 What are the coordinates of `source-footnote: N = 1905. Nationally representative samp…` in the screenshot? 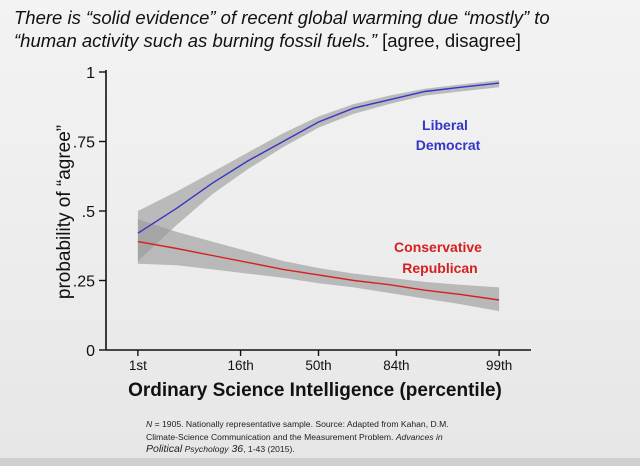 It's located at (336, 437).